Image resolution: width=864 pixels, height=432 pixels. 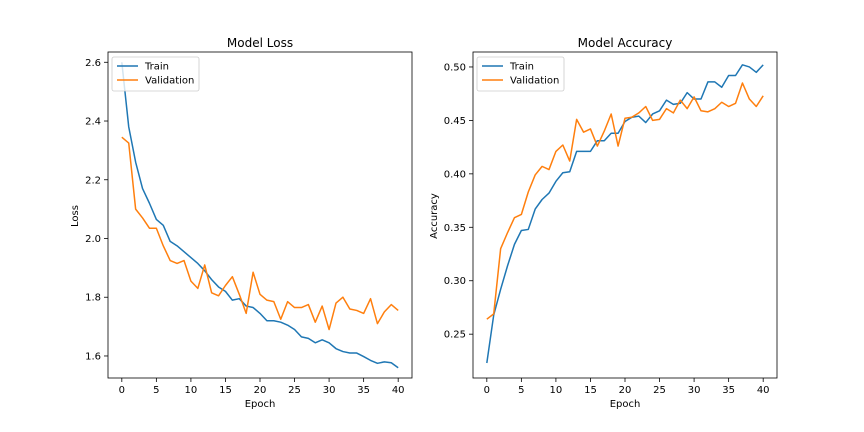 What do you see at coordinates (625, 43) in the screenshot?
I see `accuracy-chart-title: Model Accuracy` at bounding box center [625, 43].